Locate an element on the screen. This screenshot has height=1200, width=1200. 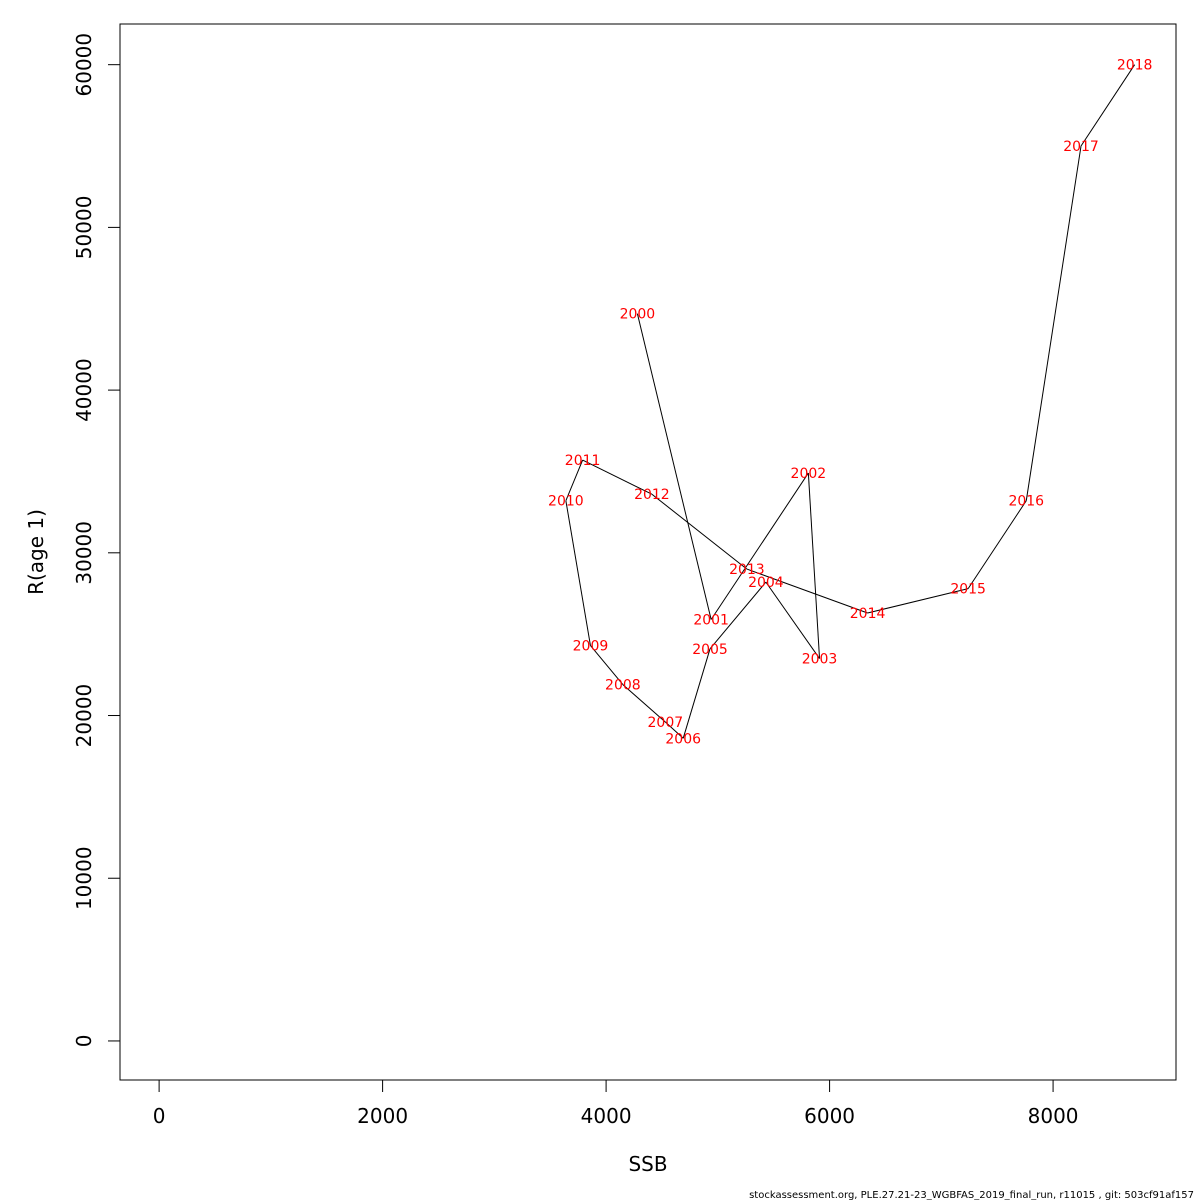
series-segment-2012-2013 is located at coordinates (699, 531).